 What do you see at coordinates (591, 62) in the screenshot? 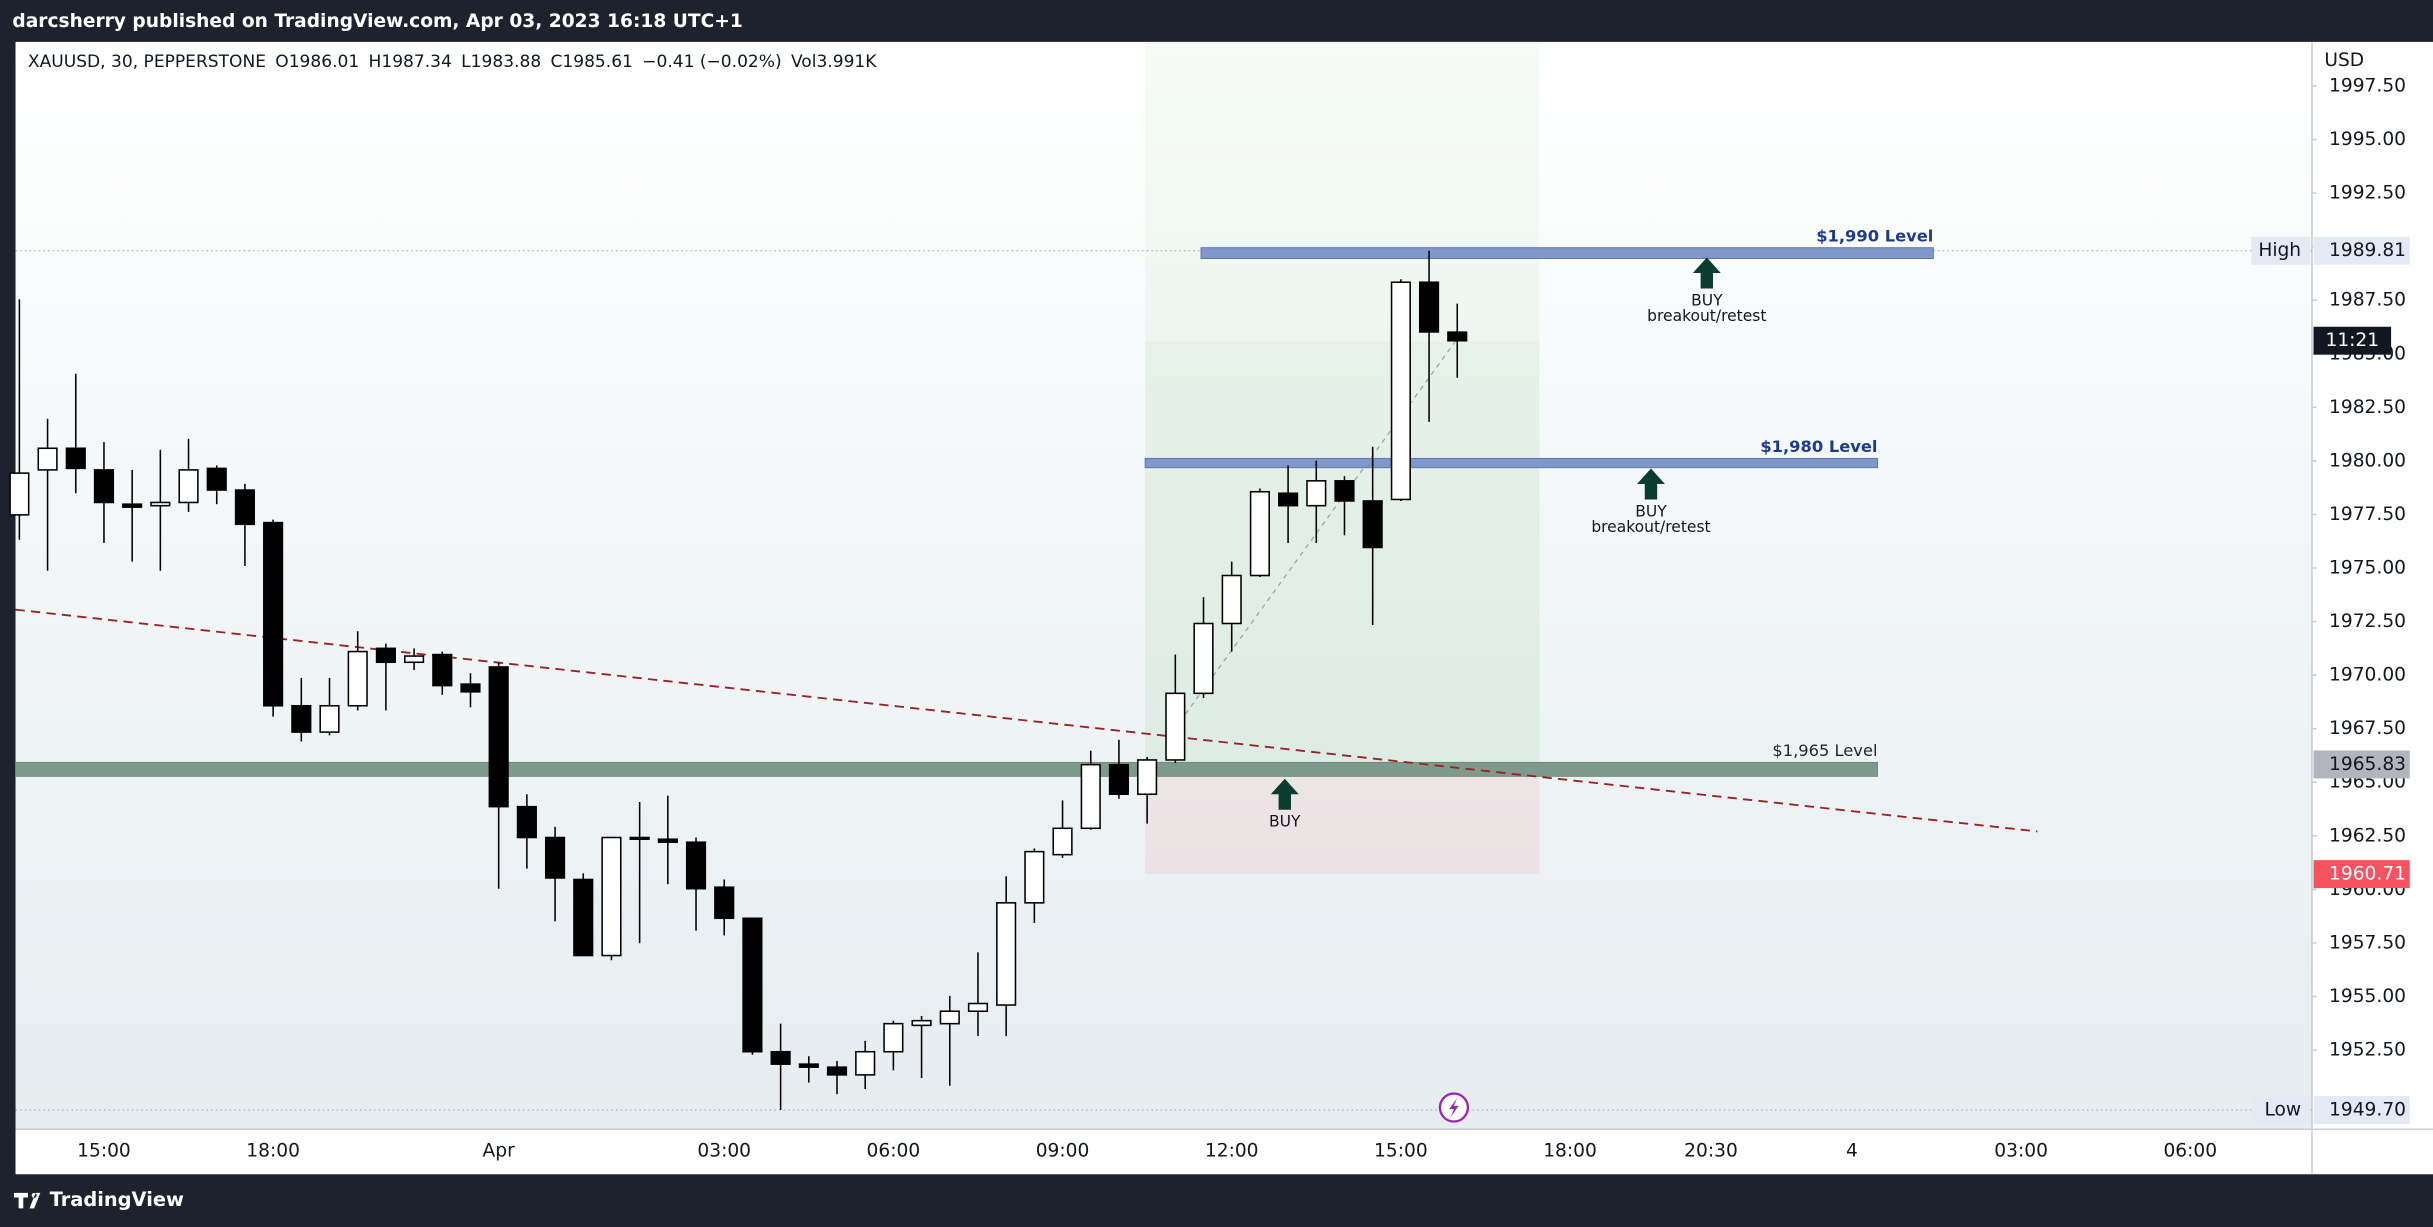
I see `legend-item: C1985.61` at bounding box center [591, 62].